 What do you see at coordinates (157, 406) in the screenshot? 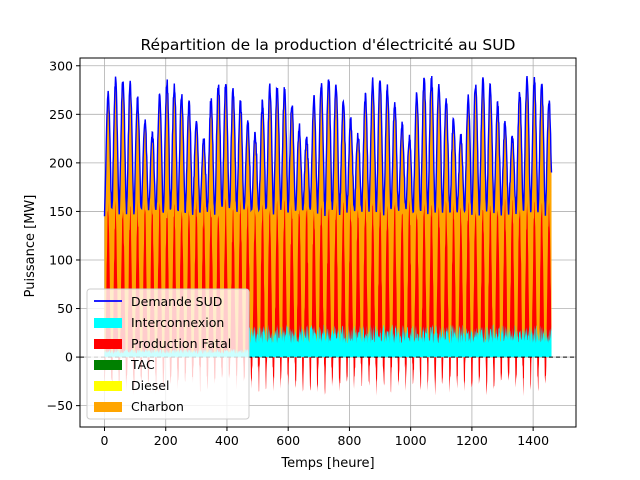
I see `legend-label-charbon: Charbon` at bounding box center [157, 406].